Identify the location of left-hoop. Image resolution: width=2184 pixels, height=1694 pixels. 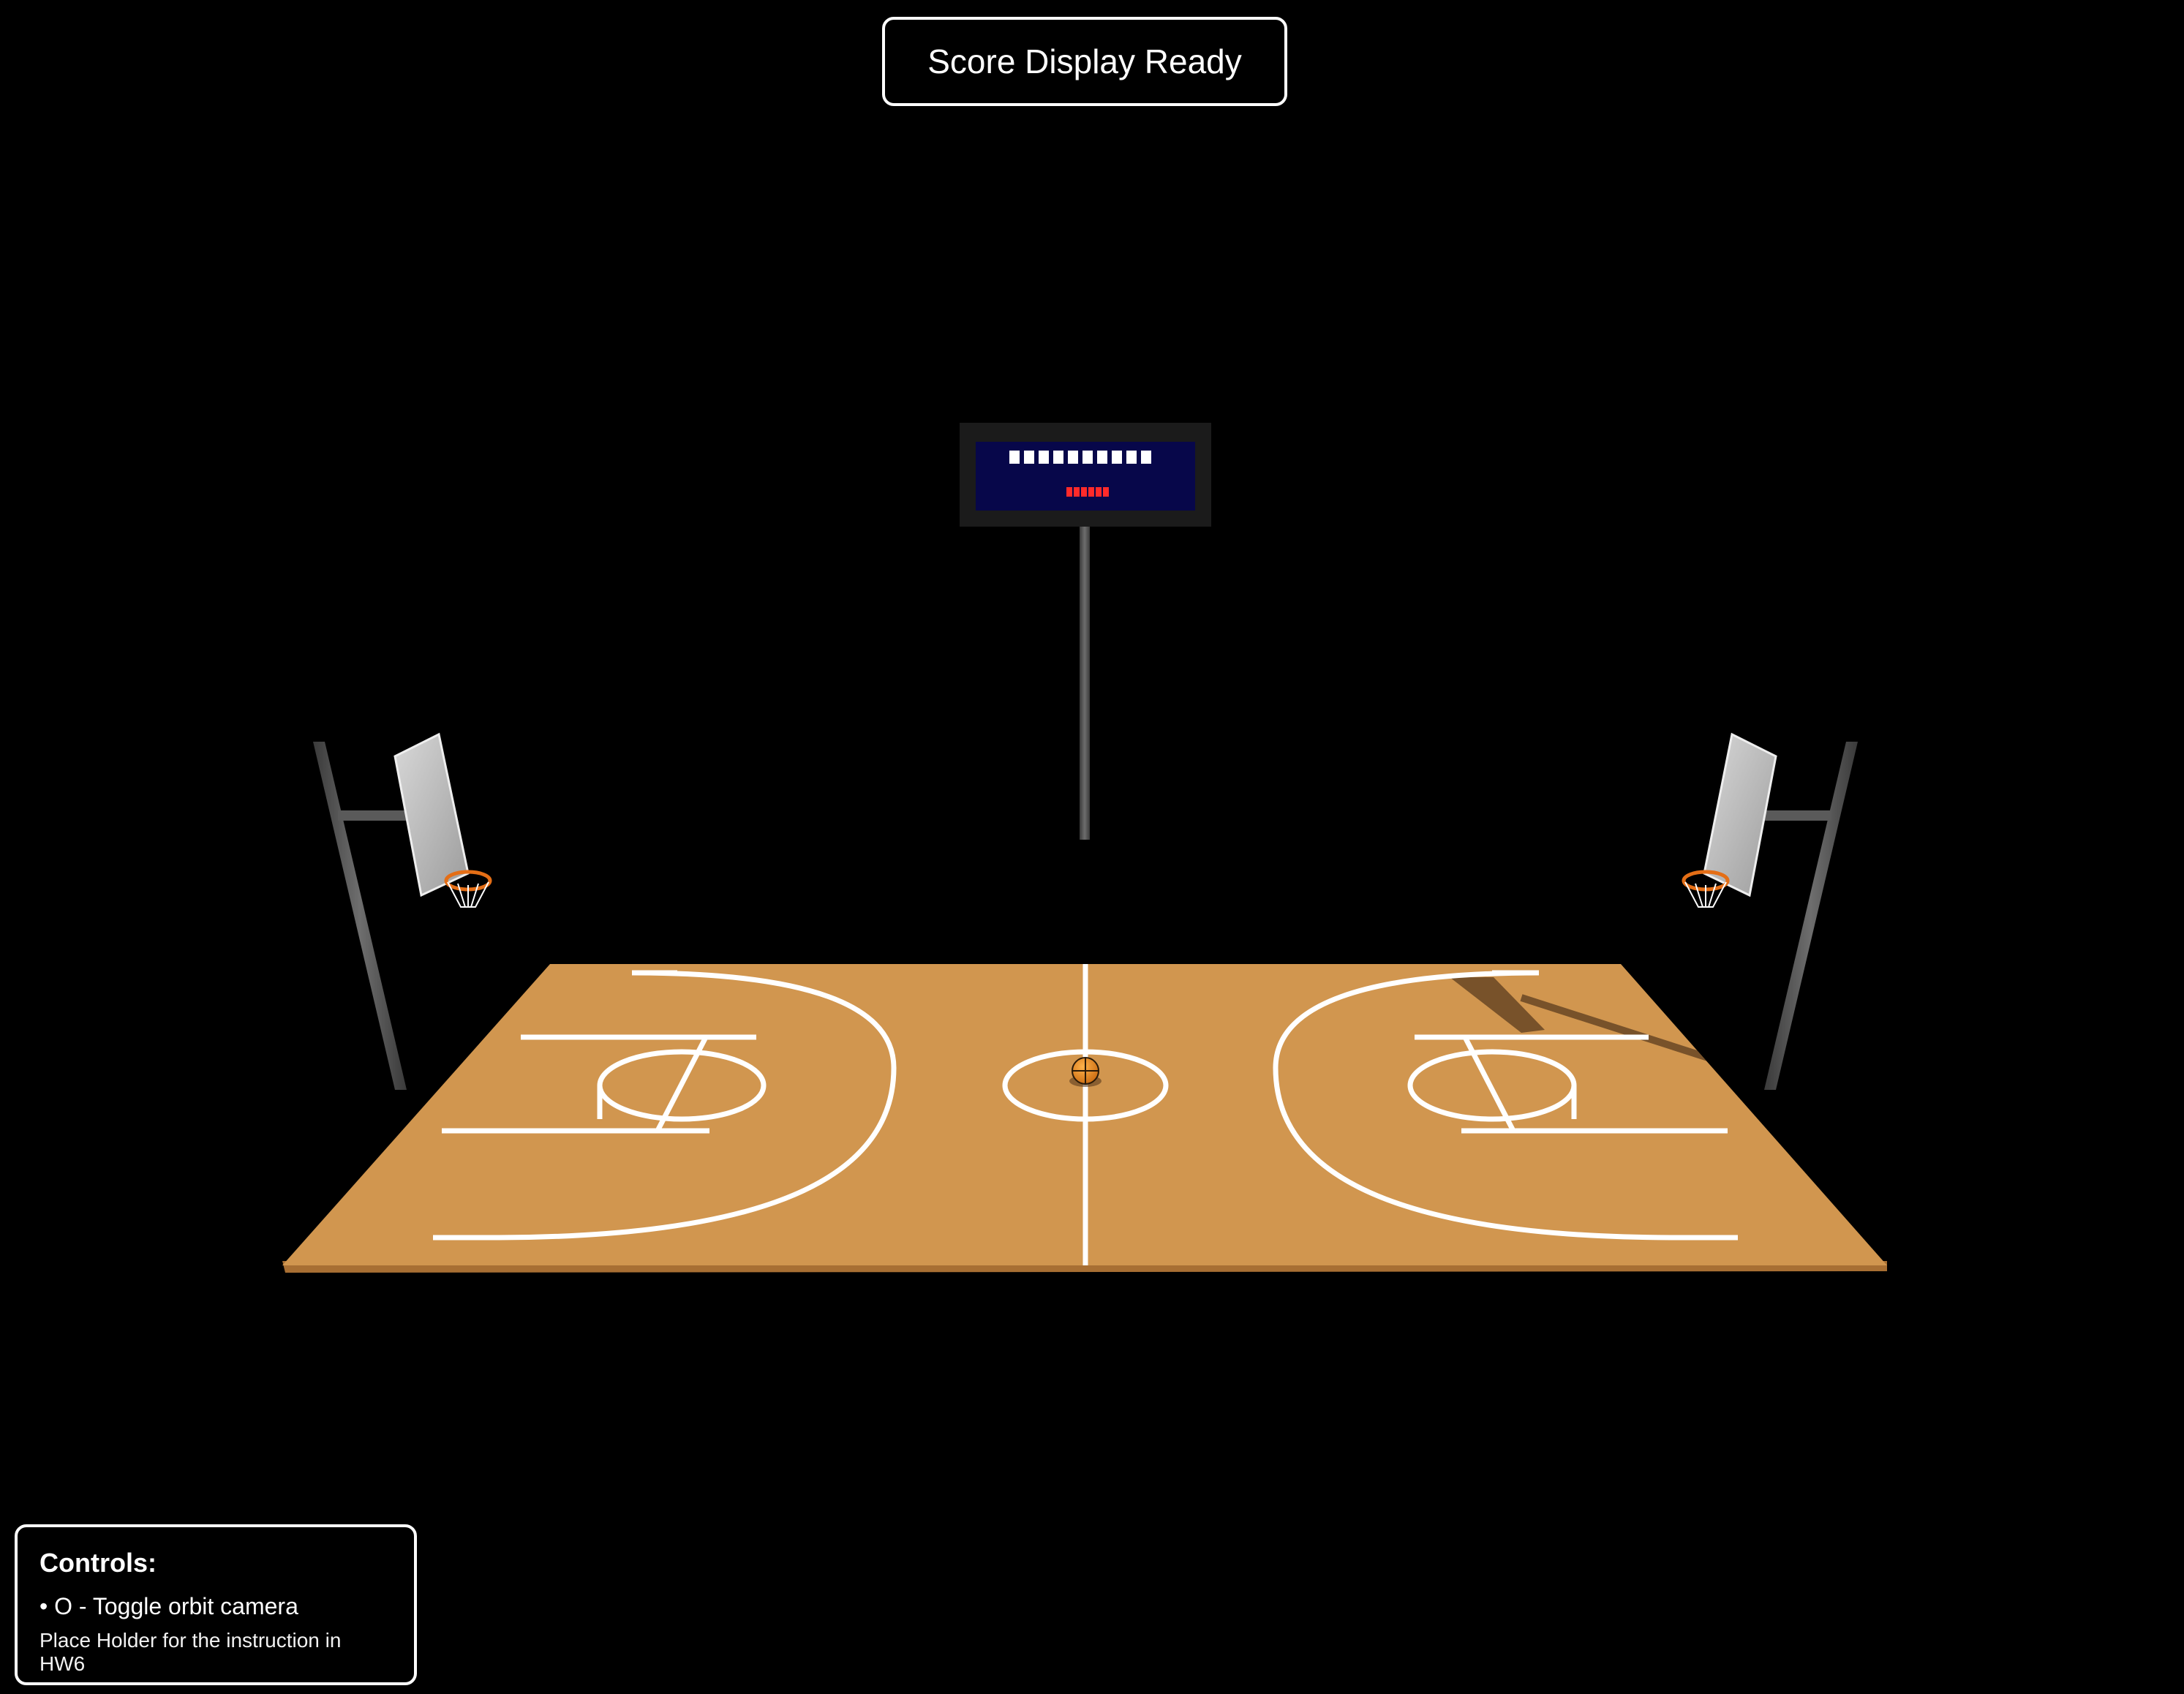
(402, 911).